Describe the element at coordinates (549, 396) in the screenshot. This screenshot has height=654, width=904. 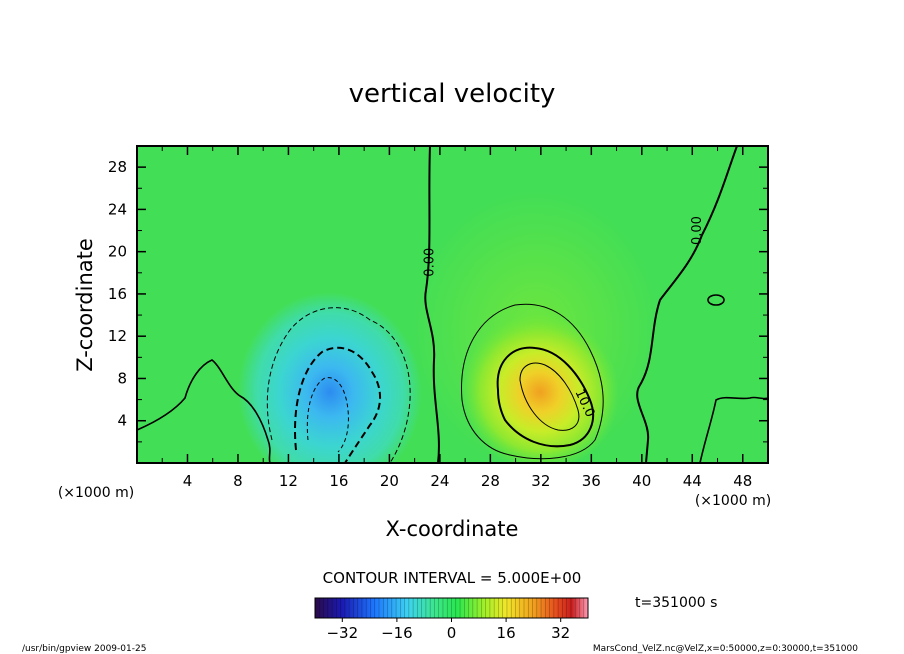
I see `pos15-contour` at that location.